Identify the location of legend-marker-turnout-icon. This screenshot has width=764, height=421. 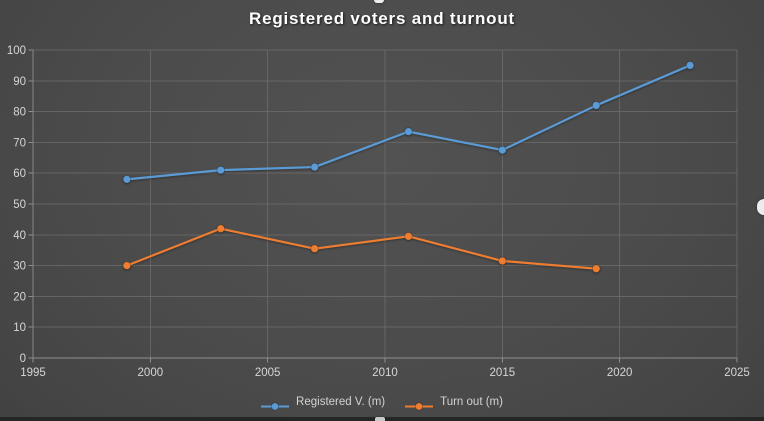
(419, 404).